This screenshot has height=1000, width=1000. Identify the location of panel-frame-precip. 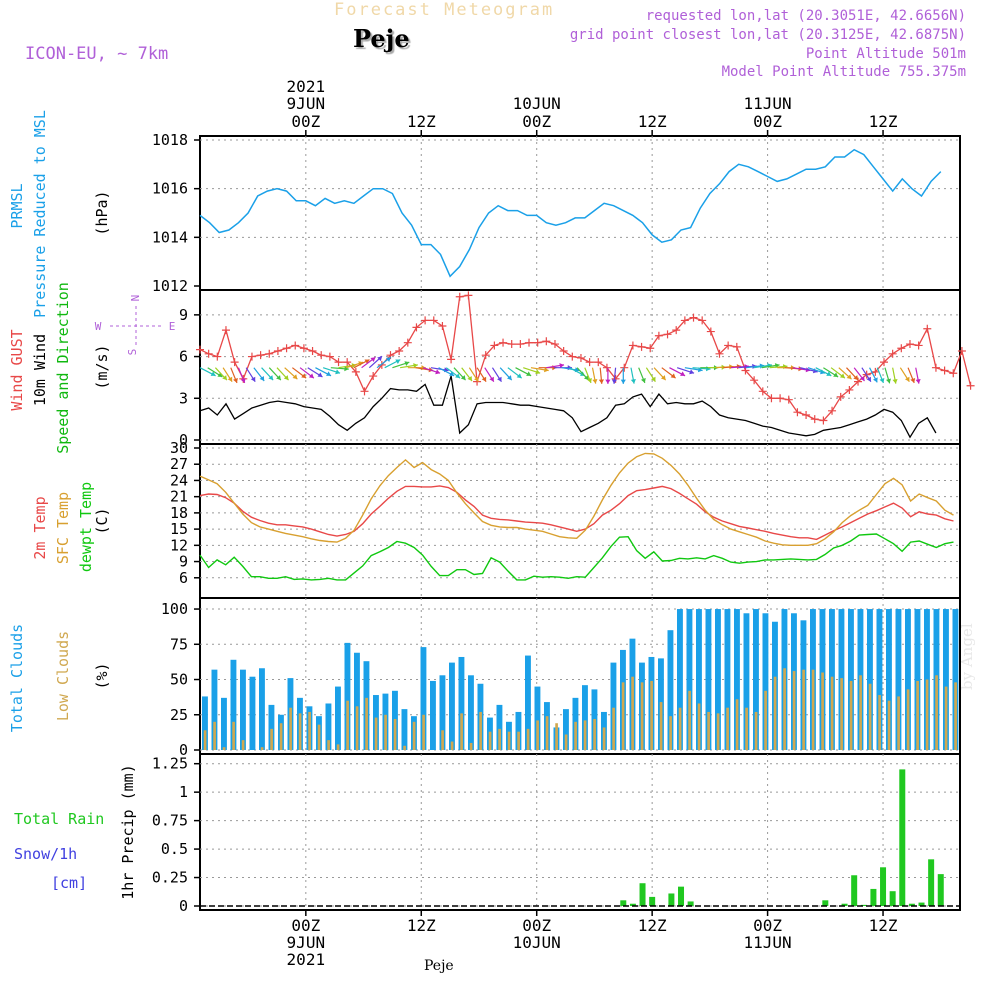
(580, 832).